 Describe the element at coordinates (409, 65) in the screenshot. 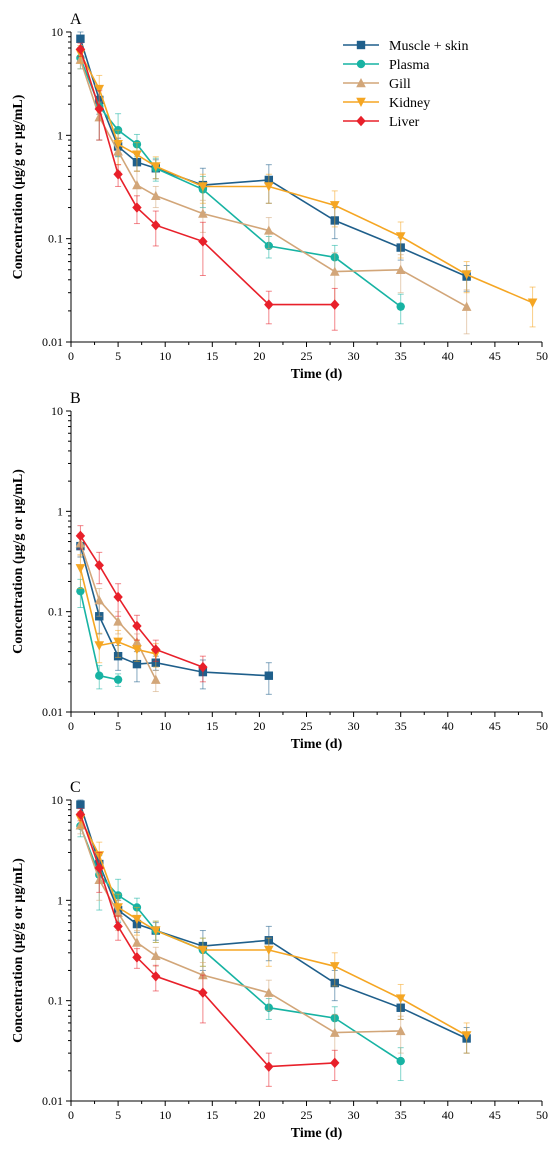

I see `legend-label: Plasma` at that location.